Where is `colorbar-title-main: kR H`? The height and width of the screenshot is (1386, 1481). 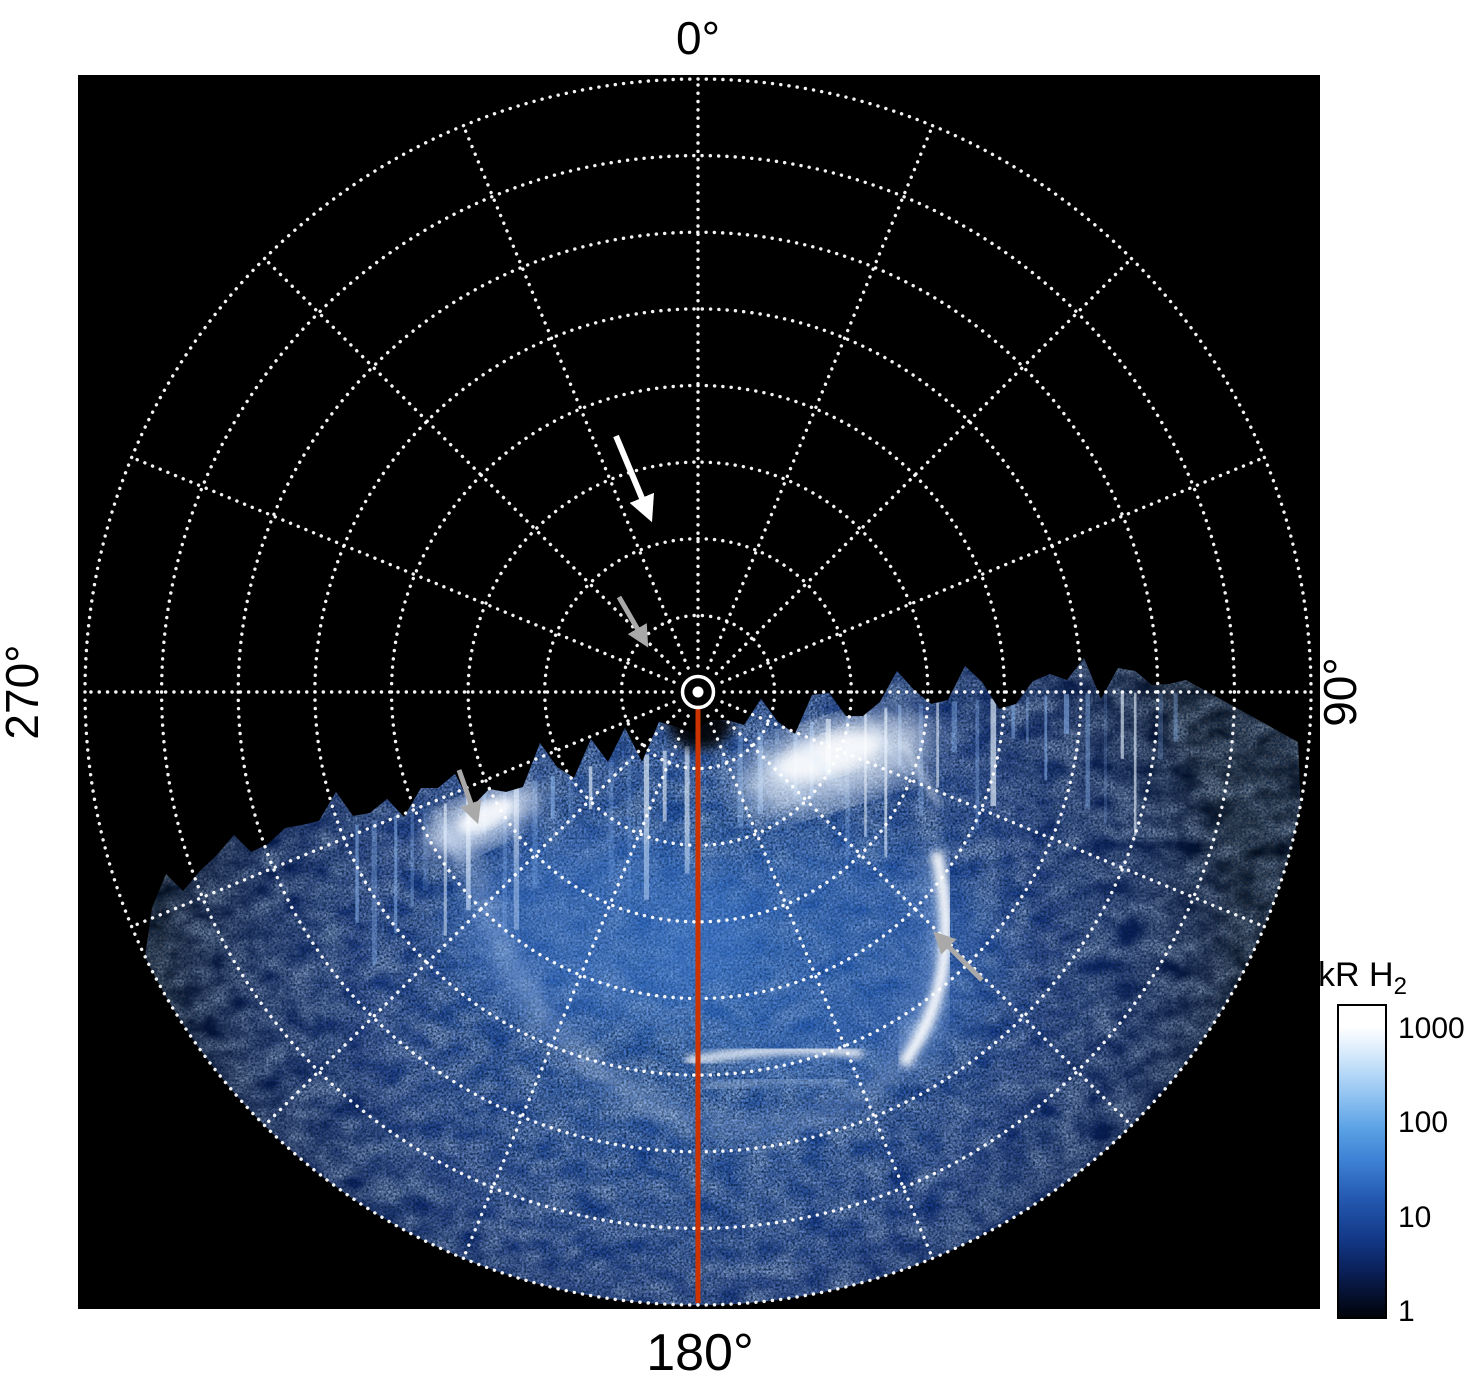
colorbar-title-main: kR H is located at coordinates (1356, 975).